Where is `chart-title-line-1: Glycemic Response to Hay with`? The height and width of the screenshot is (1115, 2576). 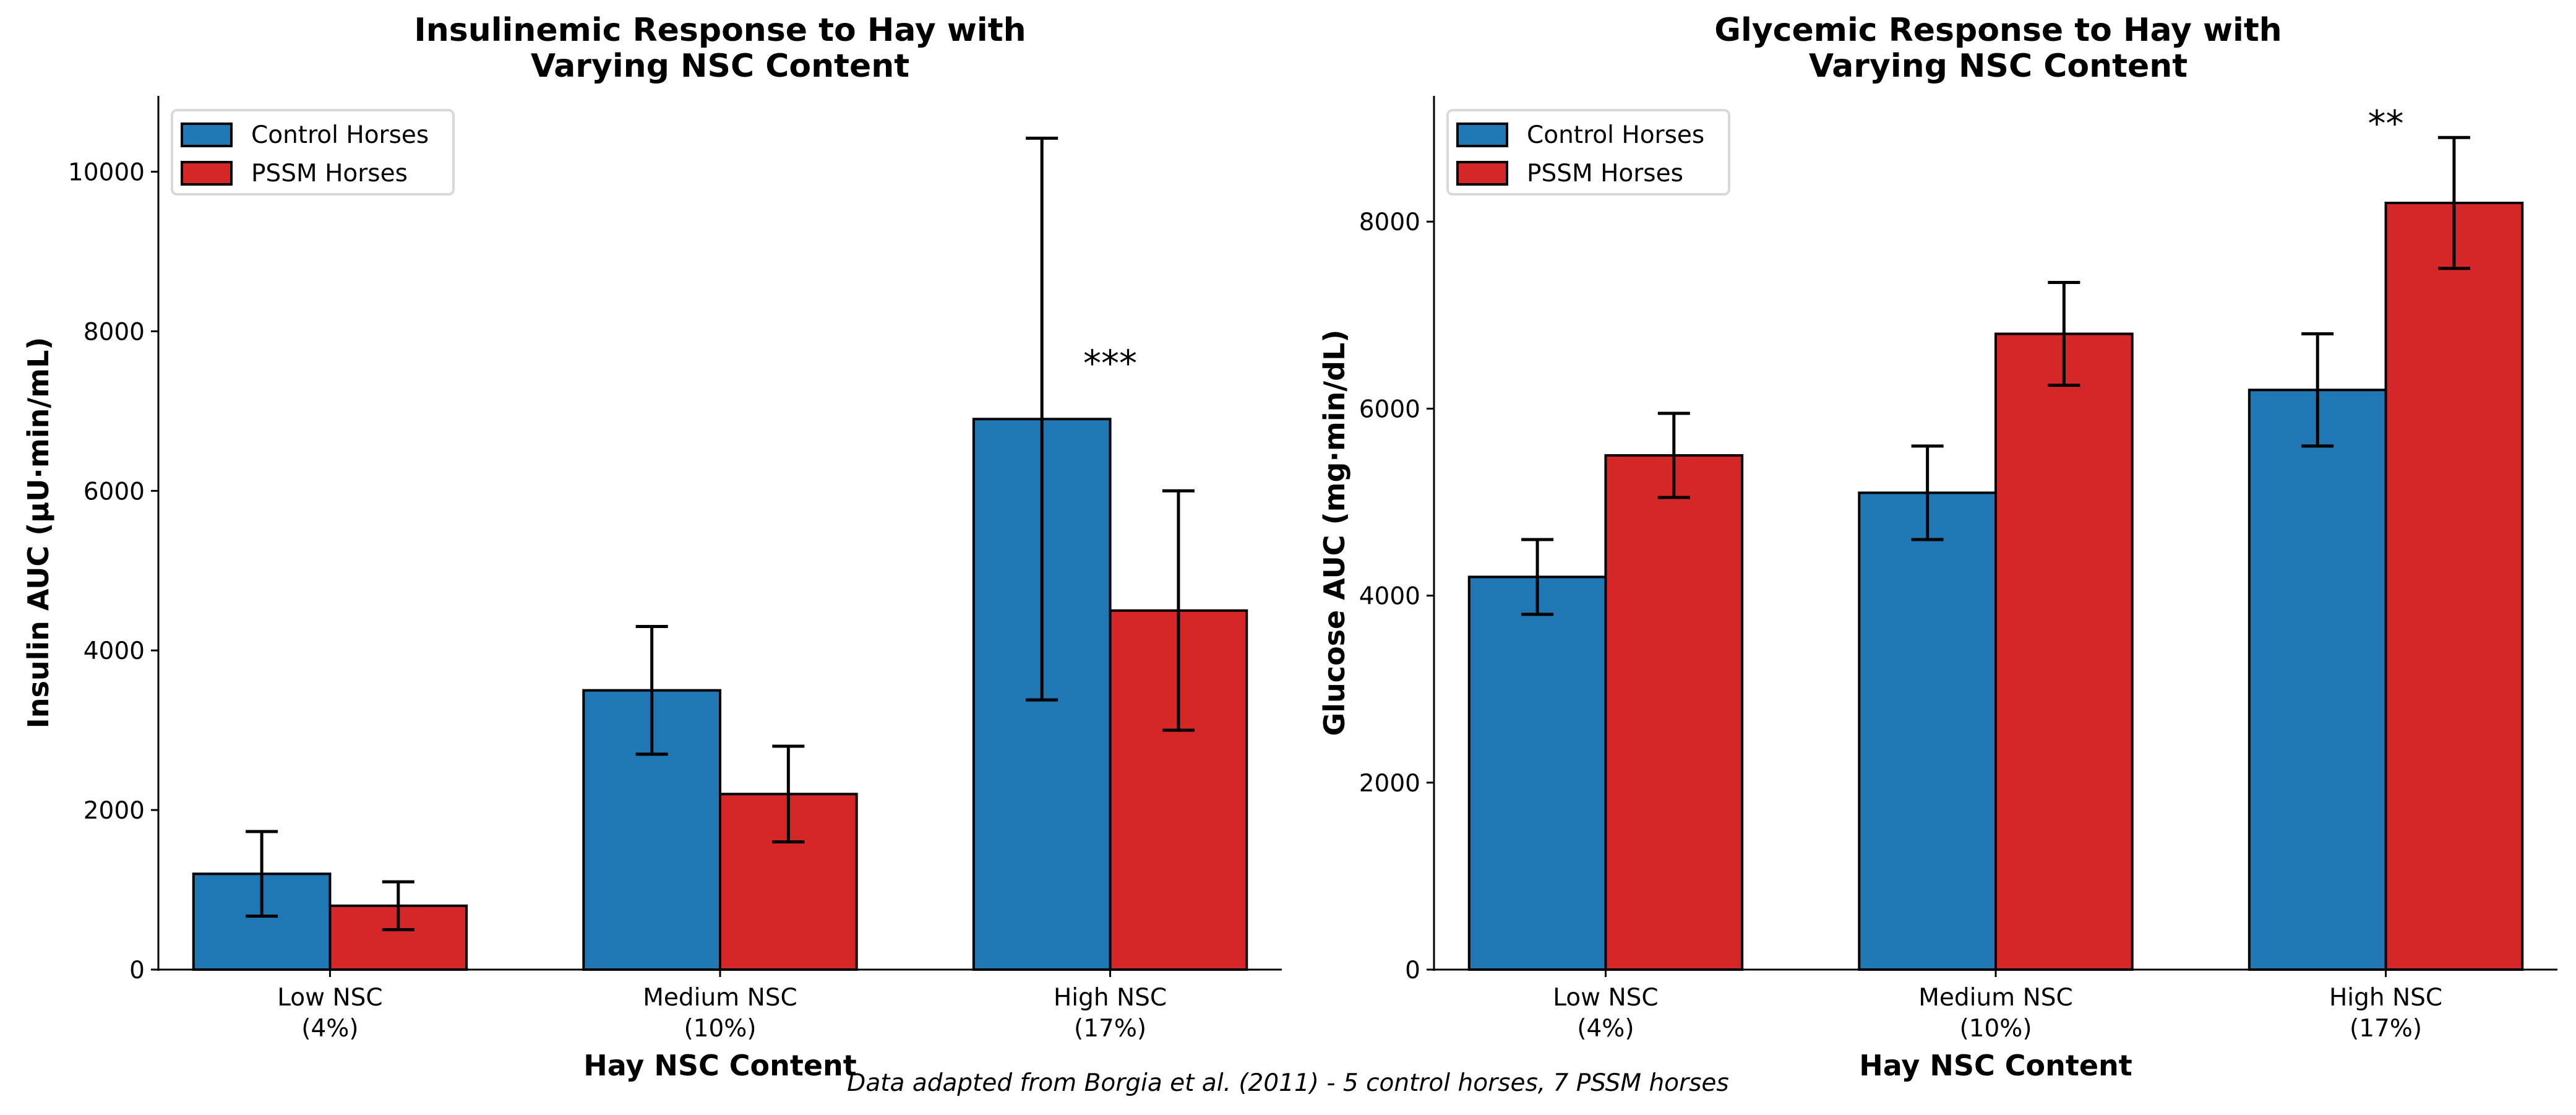
chart-title-line-1: Glycemic Response to Hay with is located at coordinates (1998, 31).